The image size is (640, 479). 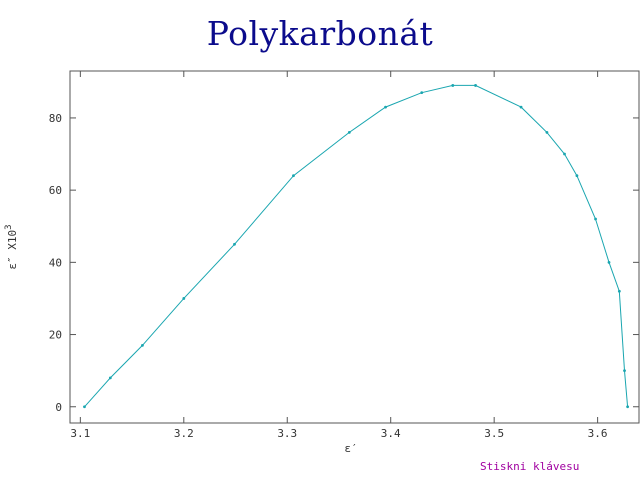 I want to click on y-tick-label: 40, so click(x=55, y=262).